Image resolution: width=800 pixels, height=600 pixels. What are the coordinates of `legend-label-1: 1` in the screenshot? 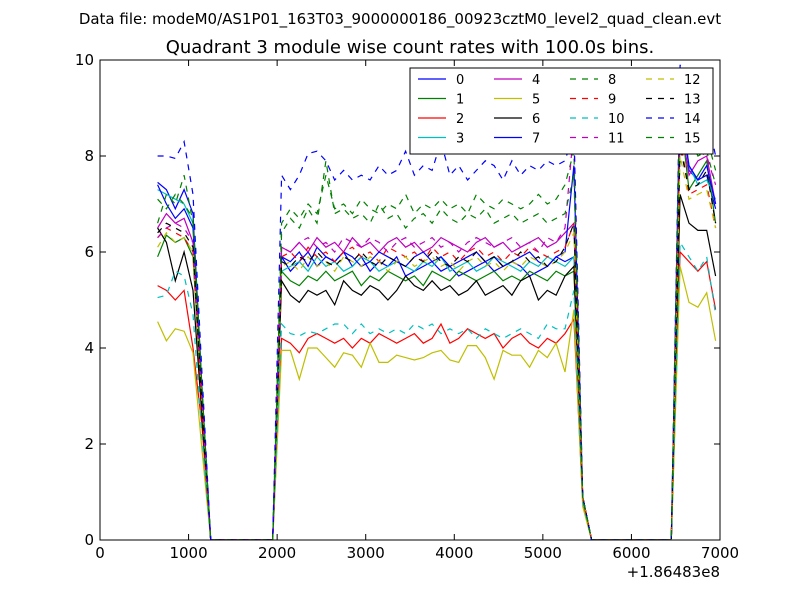 It's located at (460, 100).